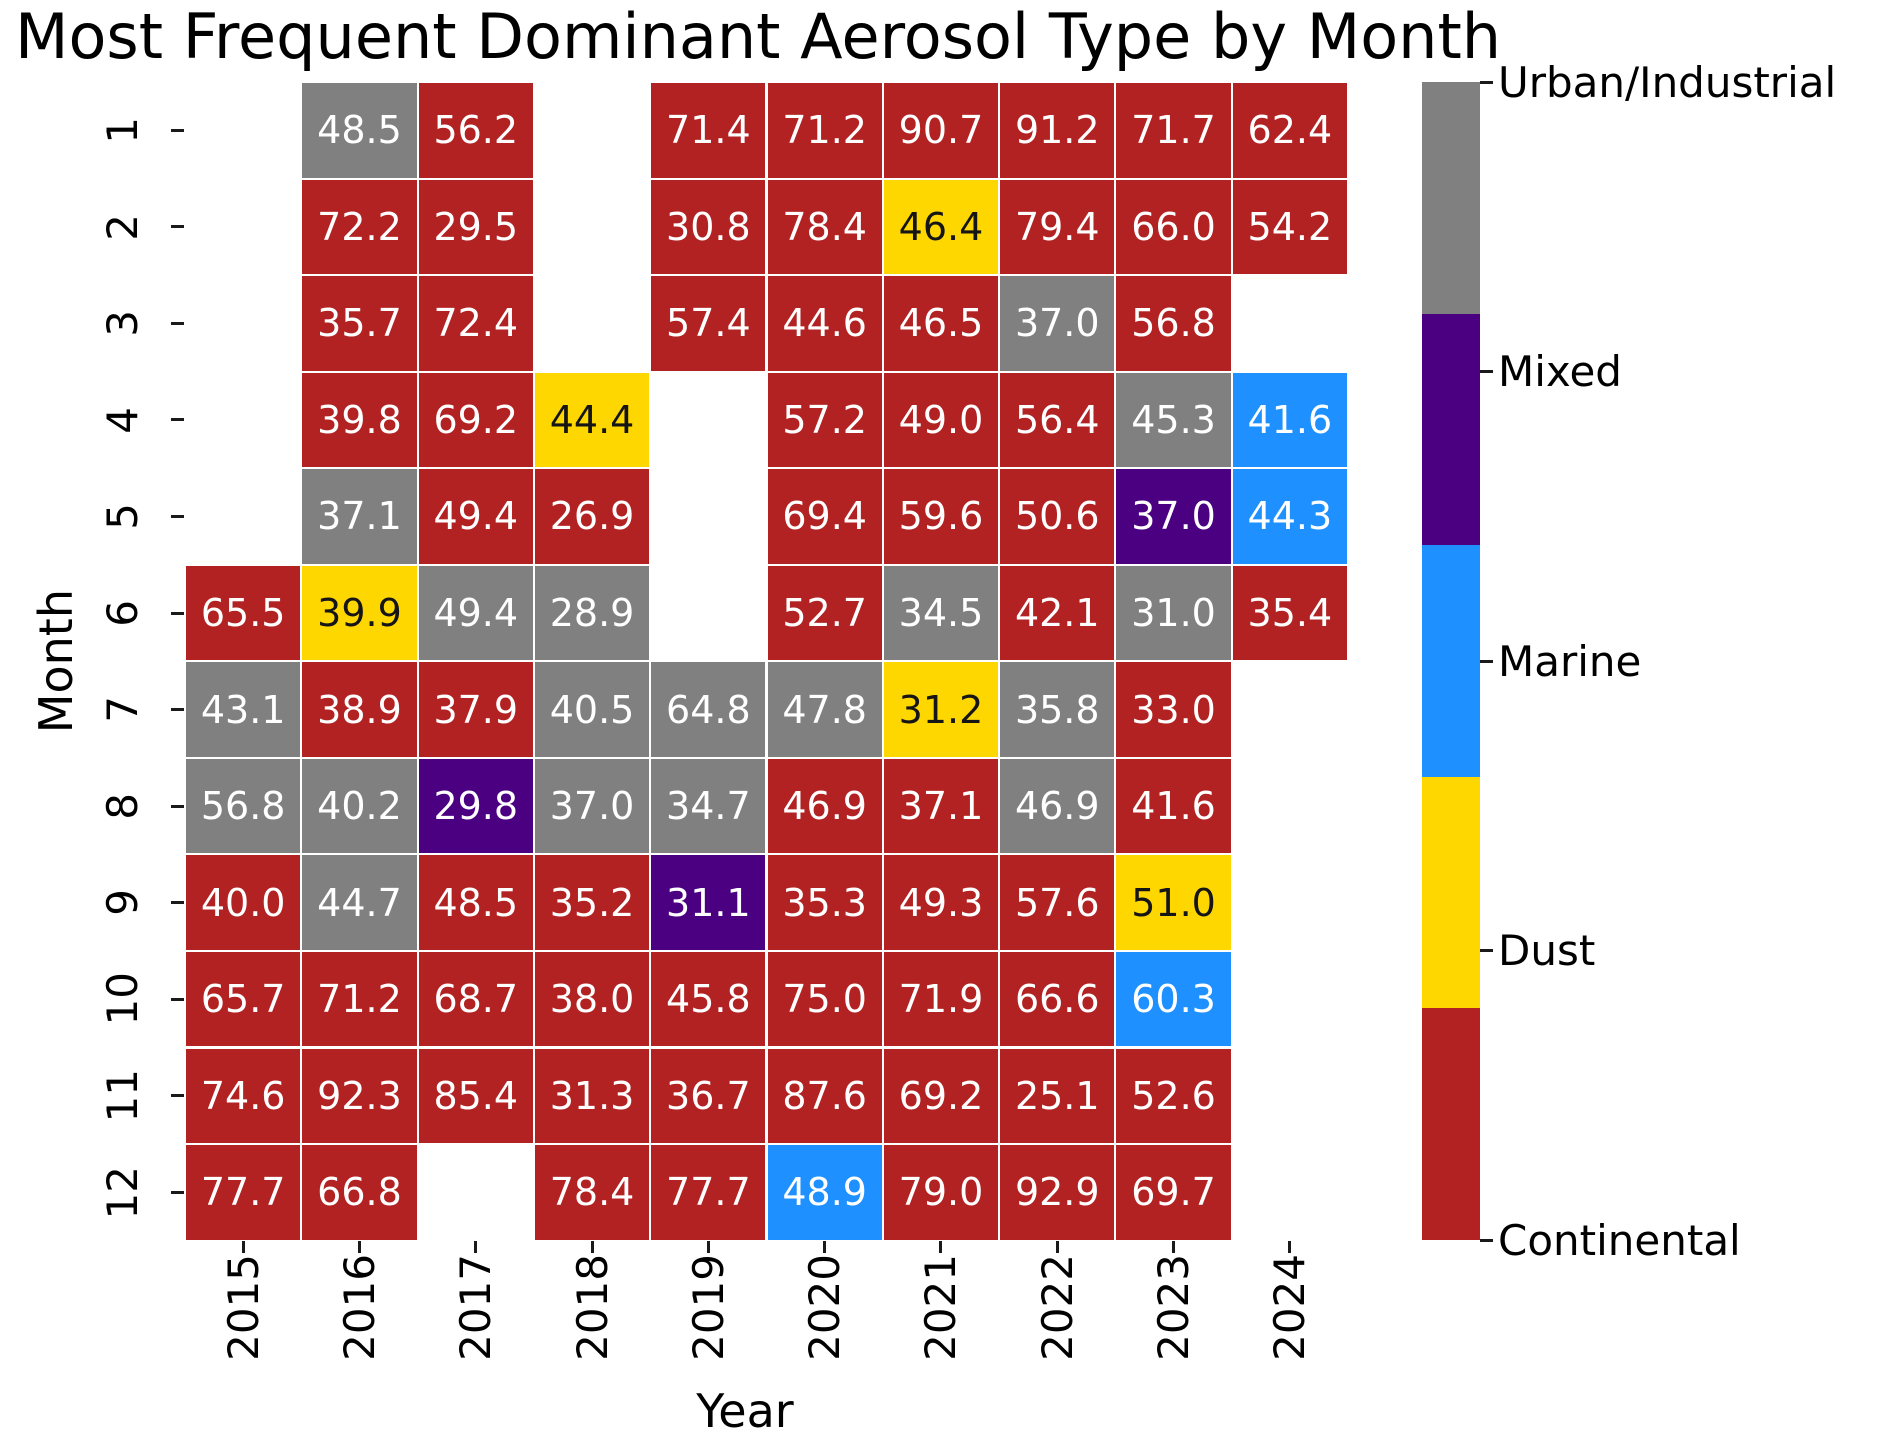  What do you see at coordinates (1173, 1192) in the screenshot?
I see `heatmap-cell: 69.7` at bounding box center [1173, 1192].